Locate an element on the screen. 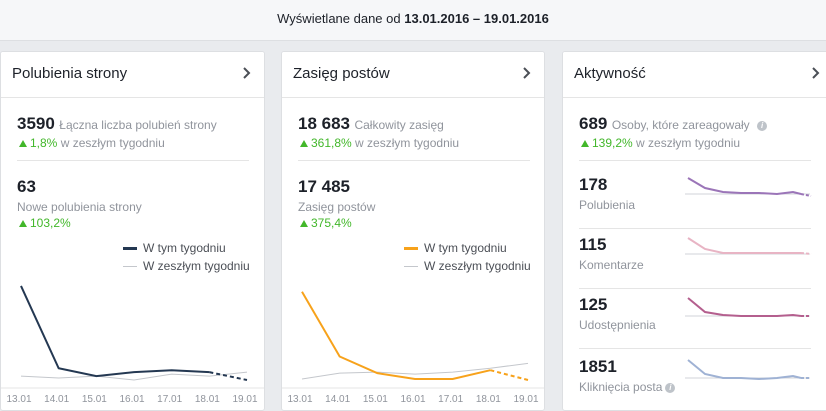  post-clicks-value: 1851 is located at coordinates (598, 366).